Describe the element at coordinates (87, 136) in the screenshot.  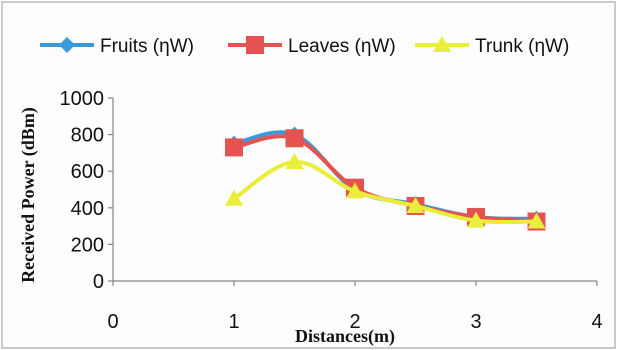
I see `y-tick-label: 800` at that location.